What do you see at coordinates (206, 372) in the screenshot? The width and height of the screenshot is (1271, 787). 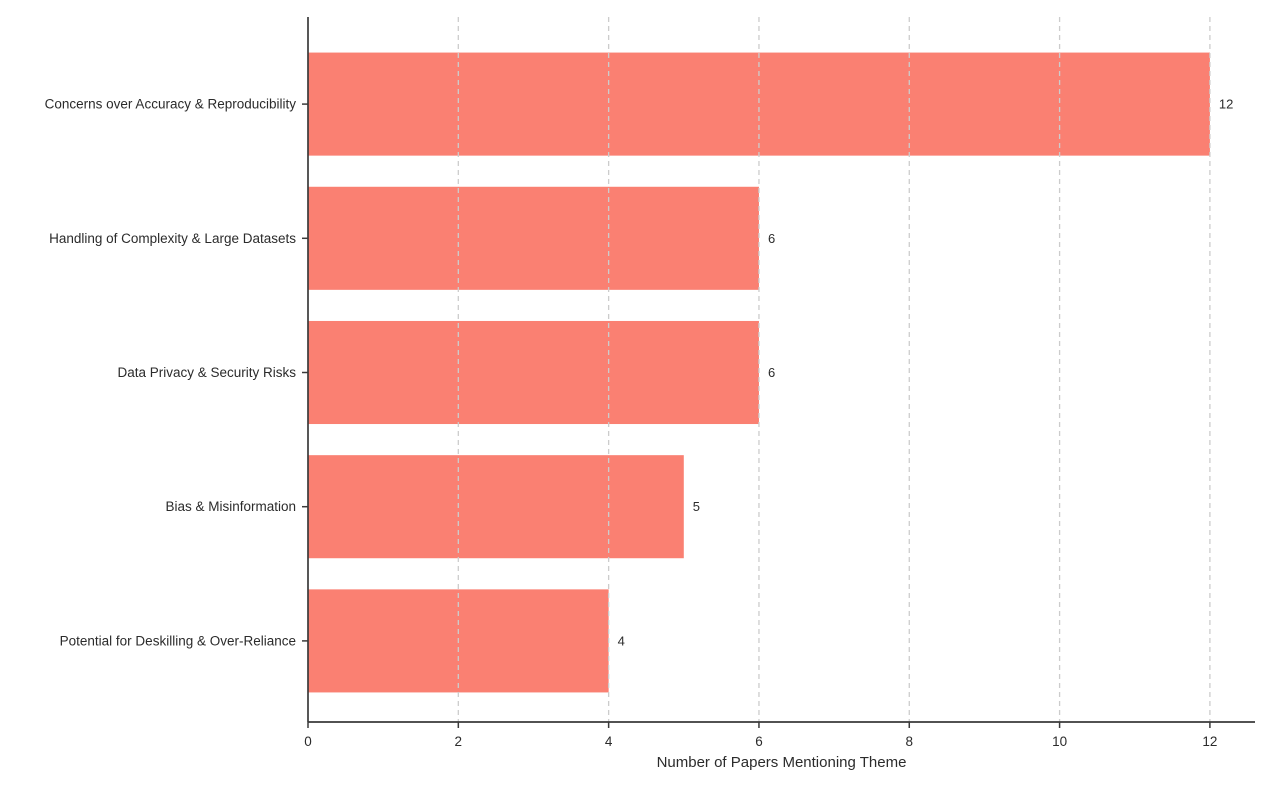 I see `category-label: Data Privacy & Security Risks` at bounding box center [206, 372].